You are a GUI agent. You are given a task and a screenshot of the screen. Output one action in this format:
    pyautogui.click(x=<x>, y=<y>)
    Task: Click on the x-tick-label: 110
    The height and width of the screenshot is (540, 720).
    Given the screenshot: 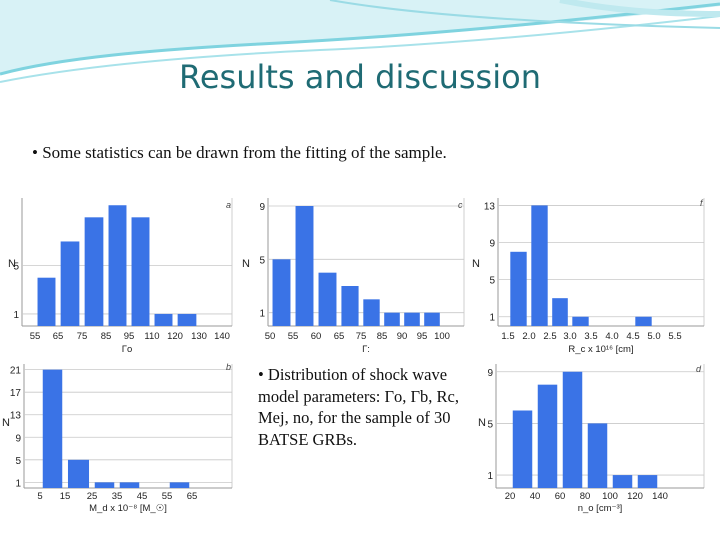 What is the action you would take?
    pyautogui.click(x=151, y=336)
    